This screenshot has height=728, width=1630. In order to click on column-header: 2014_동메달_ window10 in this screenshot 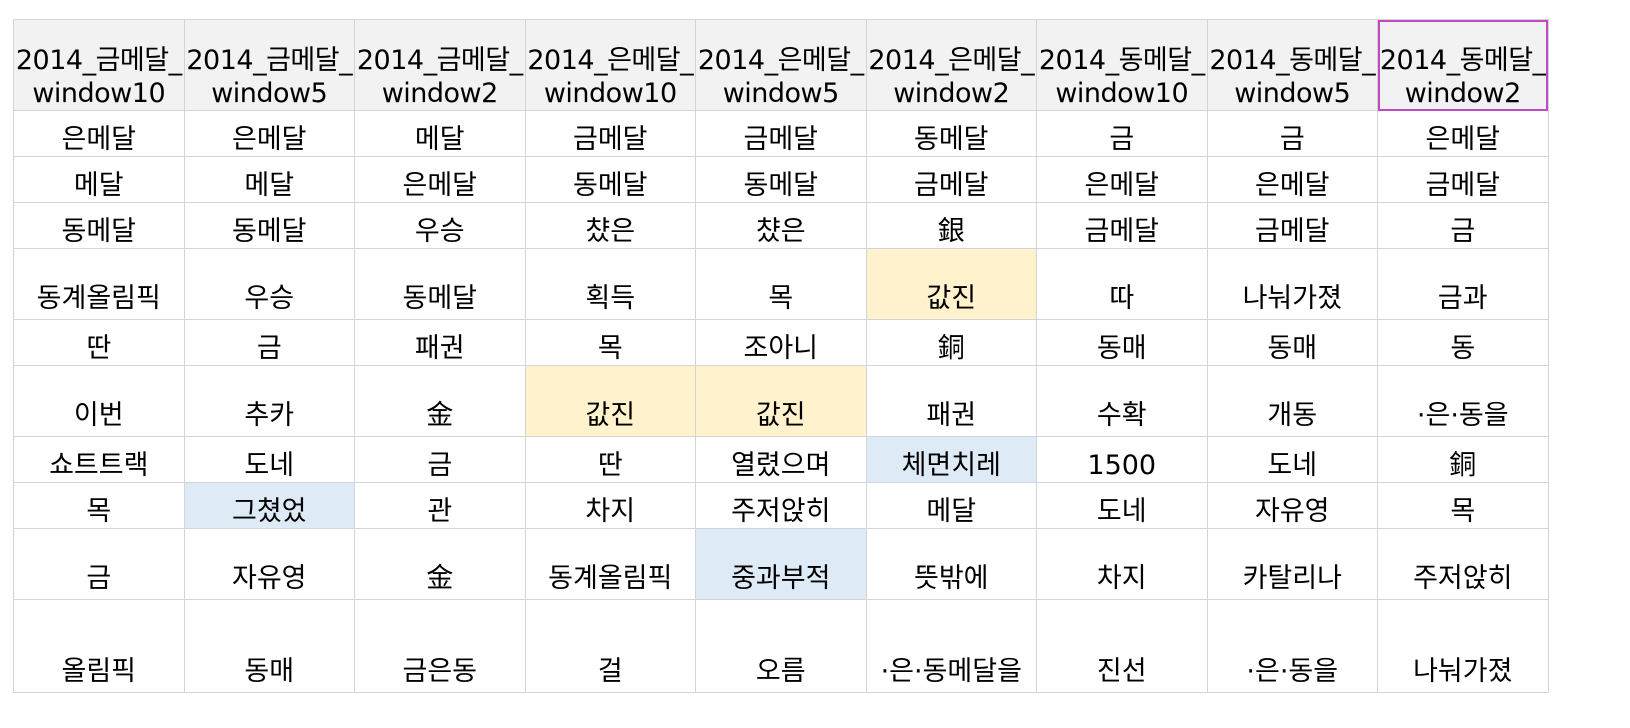, I will do `click(1122, 65)`.